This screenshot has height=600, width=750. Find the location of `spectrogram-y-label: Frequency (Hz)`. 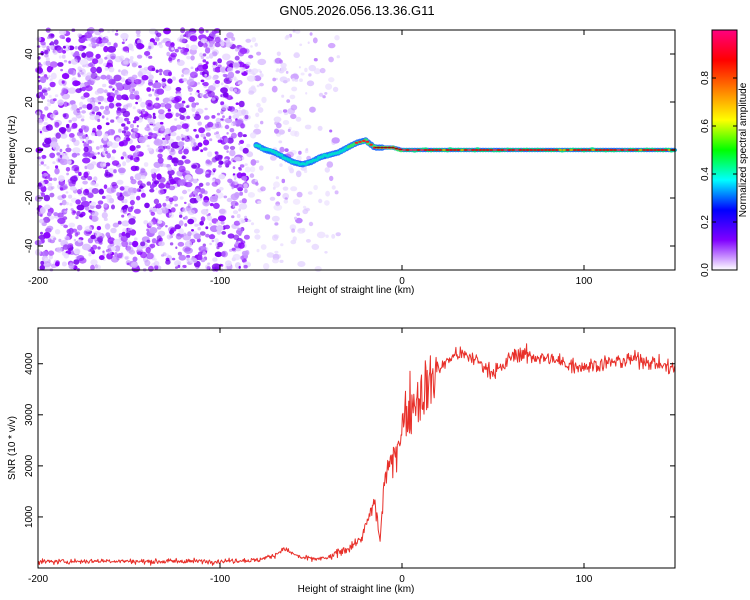

spectrogram-y-label: Frequency (Hz) is located at coordinates (12, 150).